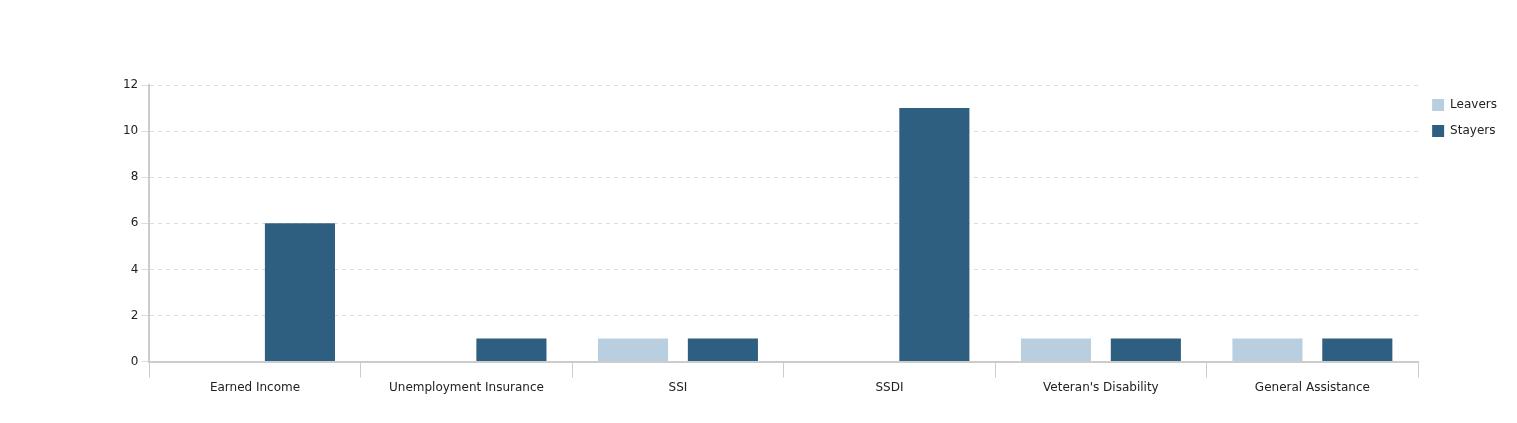 This screenshot has width=1517, height=423. Describe the element at coordinates (130, 84) in the screenshot. I see `y-tick-label: 12` at that location.